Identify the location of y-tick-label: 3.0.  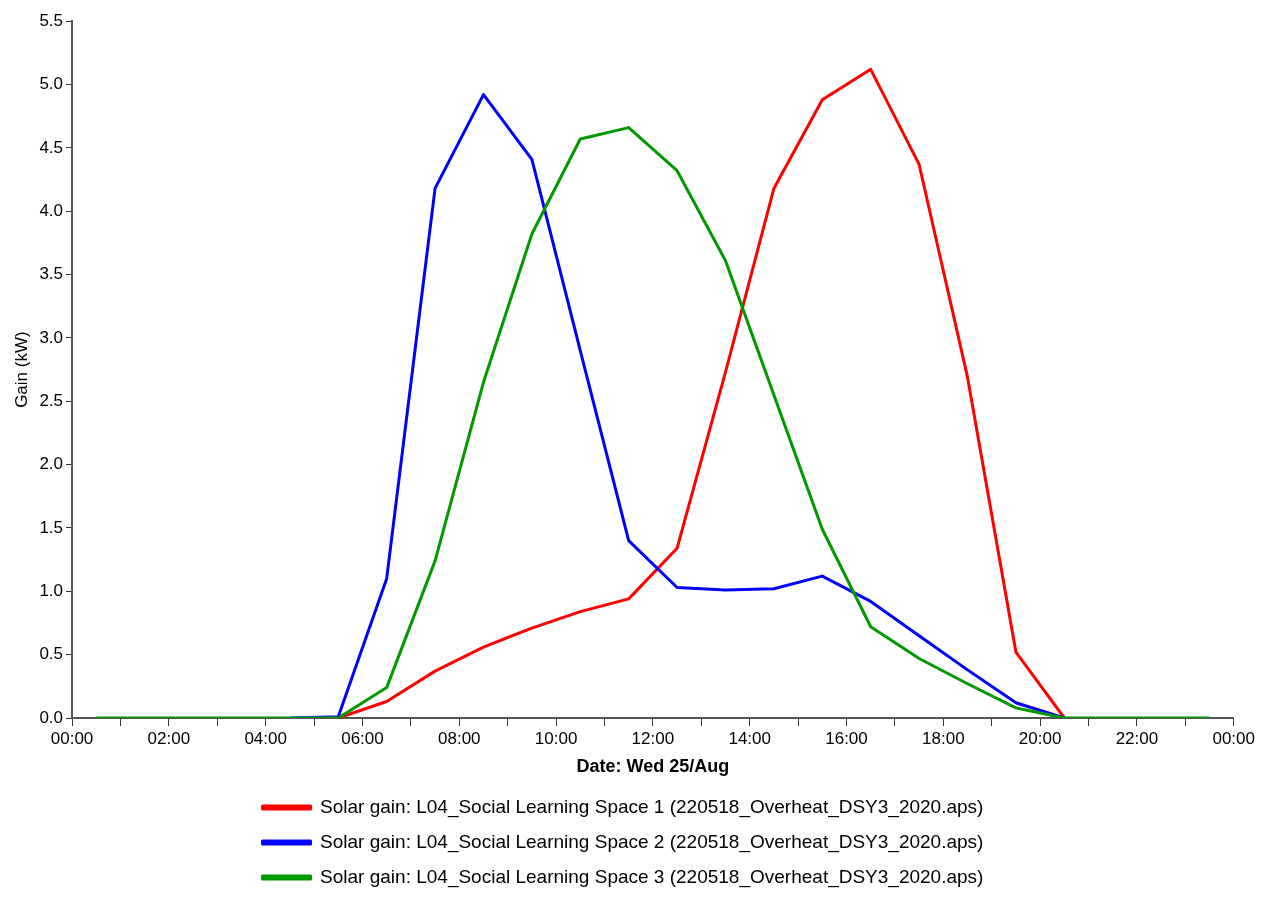
(51, 337).